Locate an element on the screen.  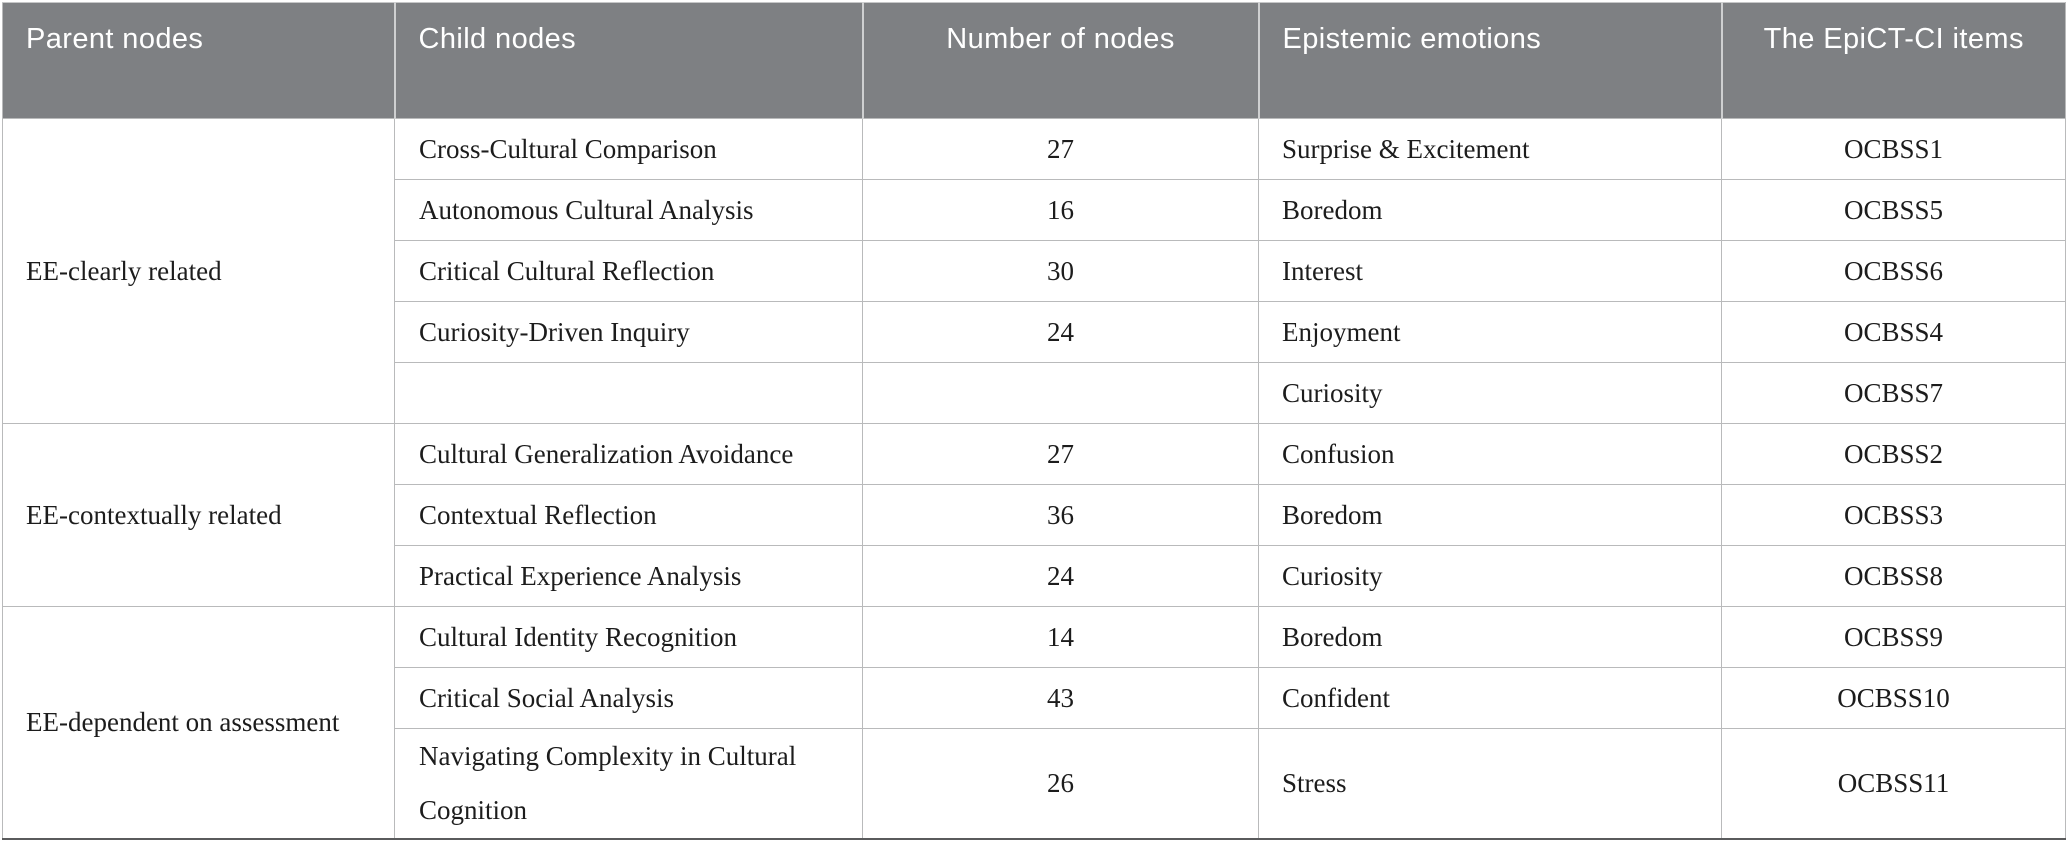
col-header-number-of-nodes: Number of nodes is located at coordinates (1060, 60).